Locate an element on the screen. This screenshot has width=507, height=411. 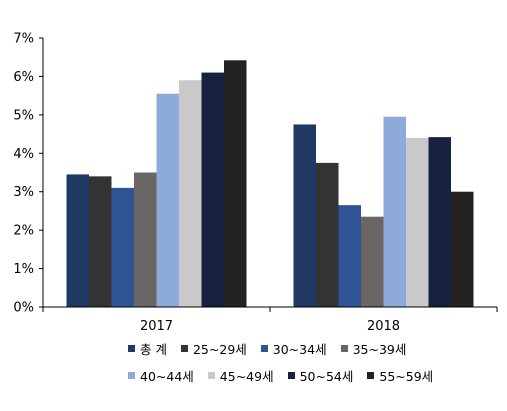
x-tick-label: 2018 is located at coordinates (383, 326).